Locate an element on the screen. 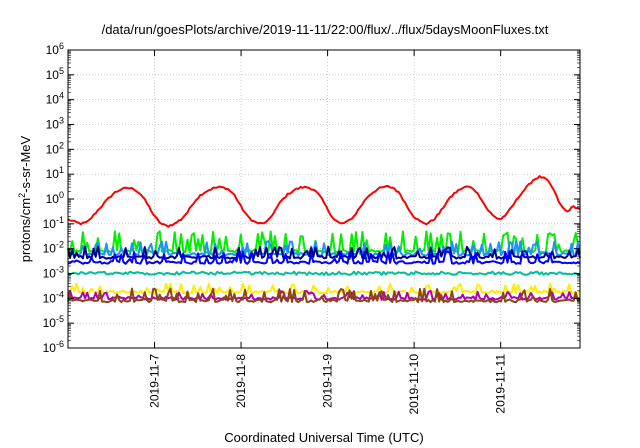  y-tick-label: 10³ is located at coordinates (55, 124).